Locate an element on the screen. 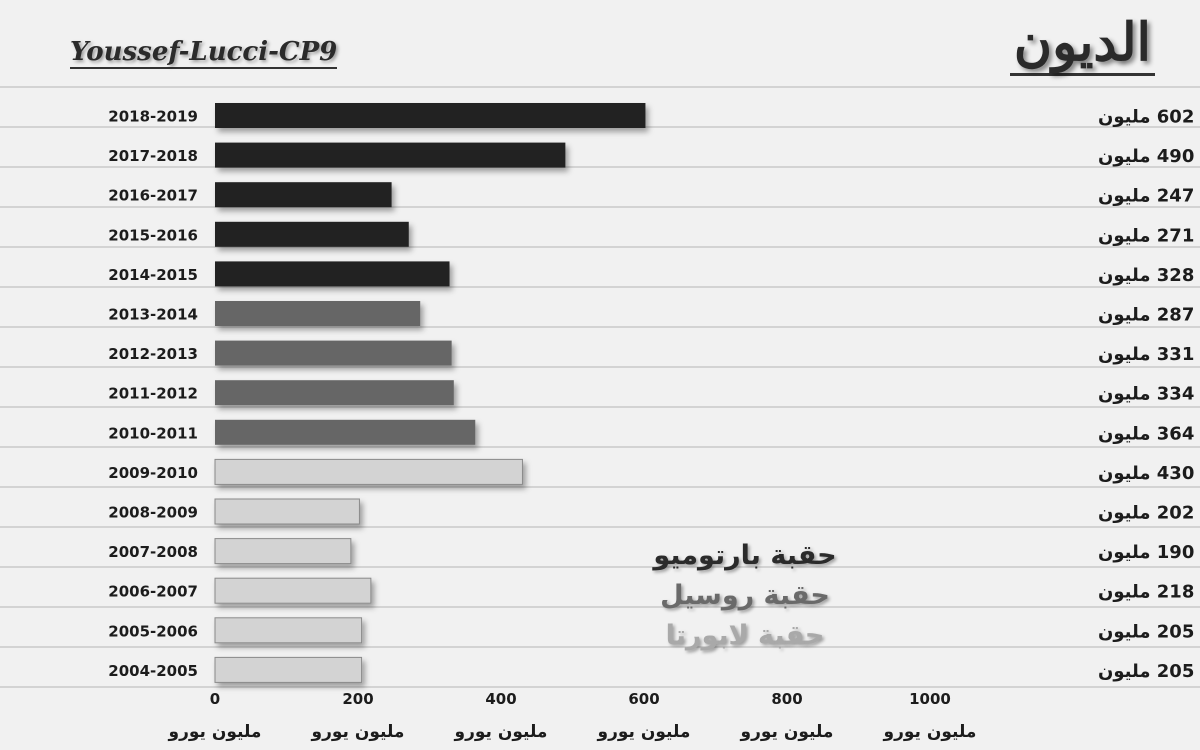 This screenshot has width=1200, height=750. era-legend: حقبة بارتوميو حقبة روسيل حقبة لابورتا is located at coordinates (745, 596).